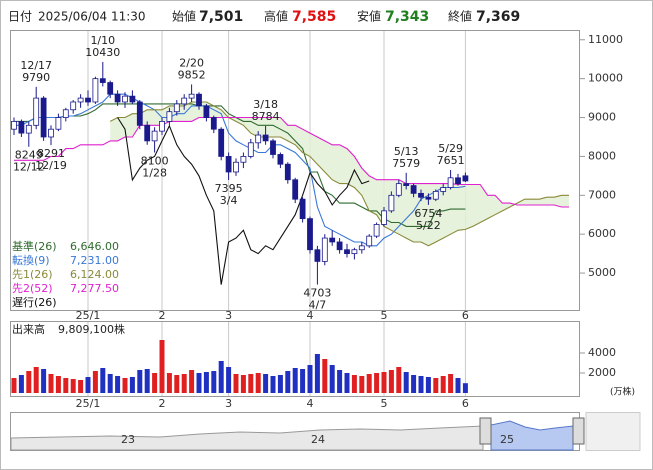  I want to click on legend-name: 先1(26), so click(32, 274).